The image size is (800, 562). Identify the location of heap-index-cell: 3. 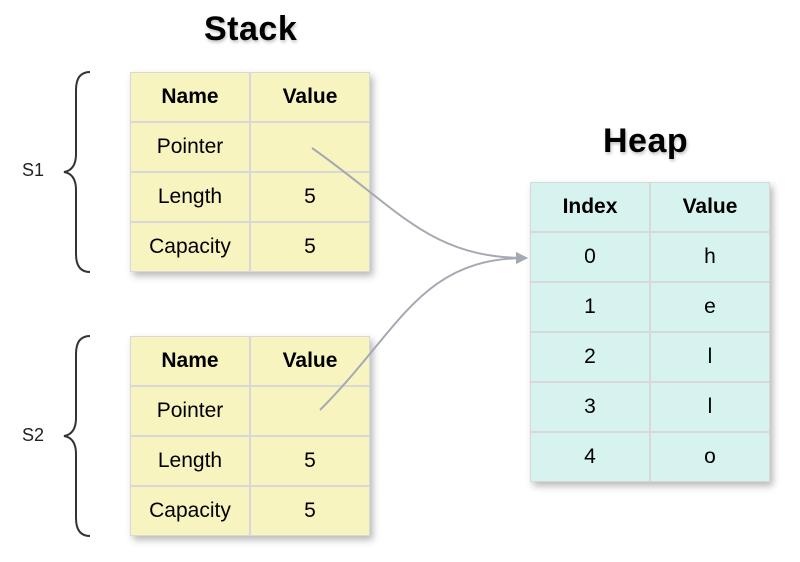
(590, 407).